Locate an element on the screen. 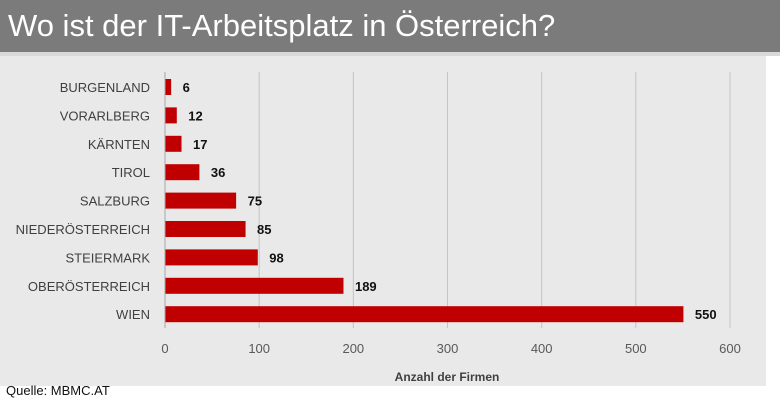 This screenshot has width=780, height=400. x-axis-label: Anzahl der Firmen is located at coordinates (447, 377).